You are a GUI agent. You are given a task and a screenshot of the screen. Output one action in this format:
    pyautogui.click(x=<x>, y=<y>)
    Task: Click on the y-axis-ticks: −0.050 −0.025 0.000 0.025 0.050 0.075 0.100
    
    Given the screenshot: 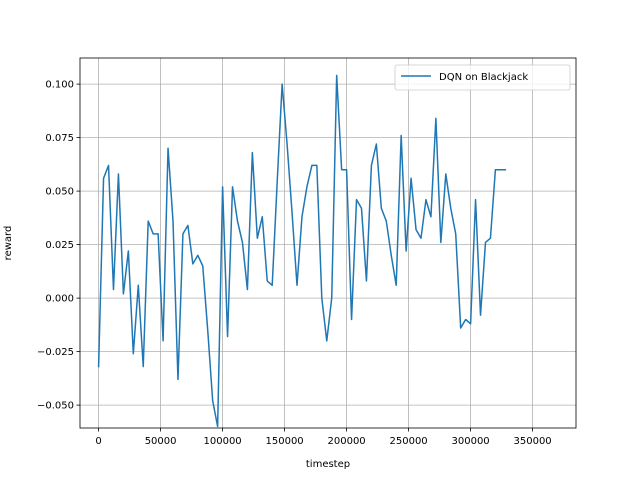 What is the action you would take?
    pyautogui.click(x=58, y=246)
    